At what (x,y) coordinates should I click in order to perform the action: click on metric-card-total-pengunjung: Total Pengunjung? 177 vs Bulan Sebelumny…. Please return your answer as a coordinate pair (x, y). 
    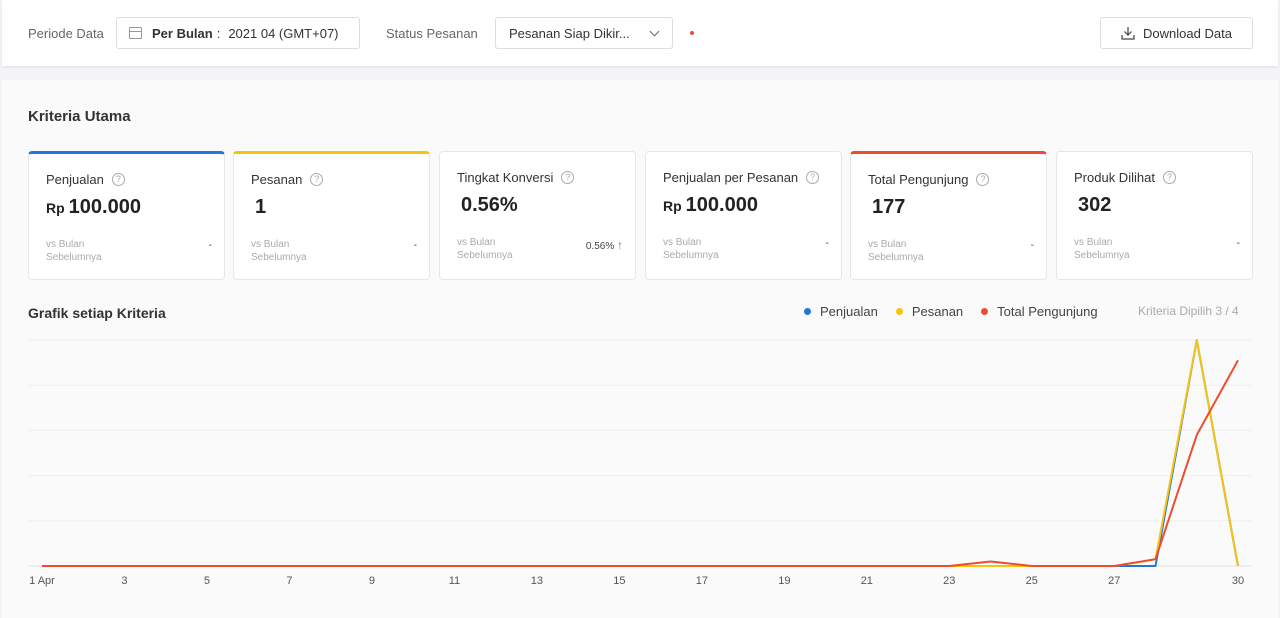
    Looking at the image, I should click on (948, 215).